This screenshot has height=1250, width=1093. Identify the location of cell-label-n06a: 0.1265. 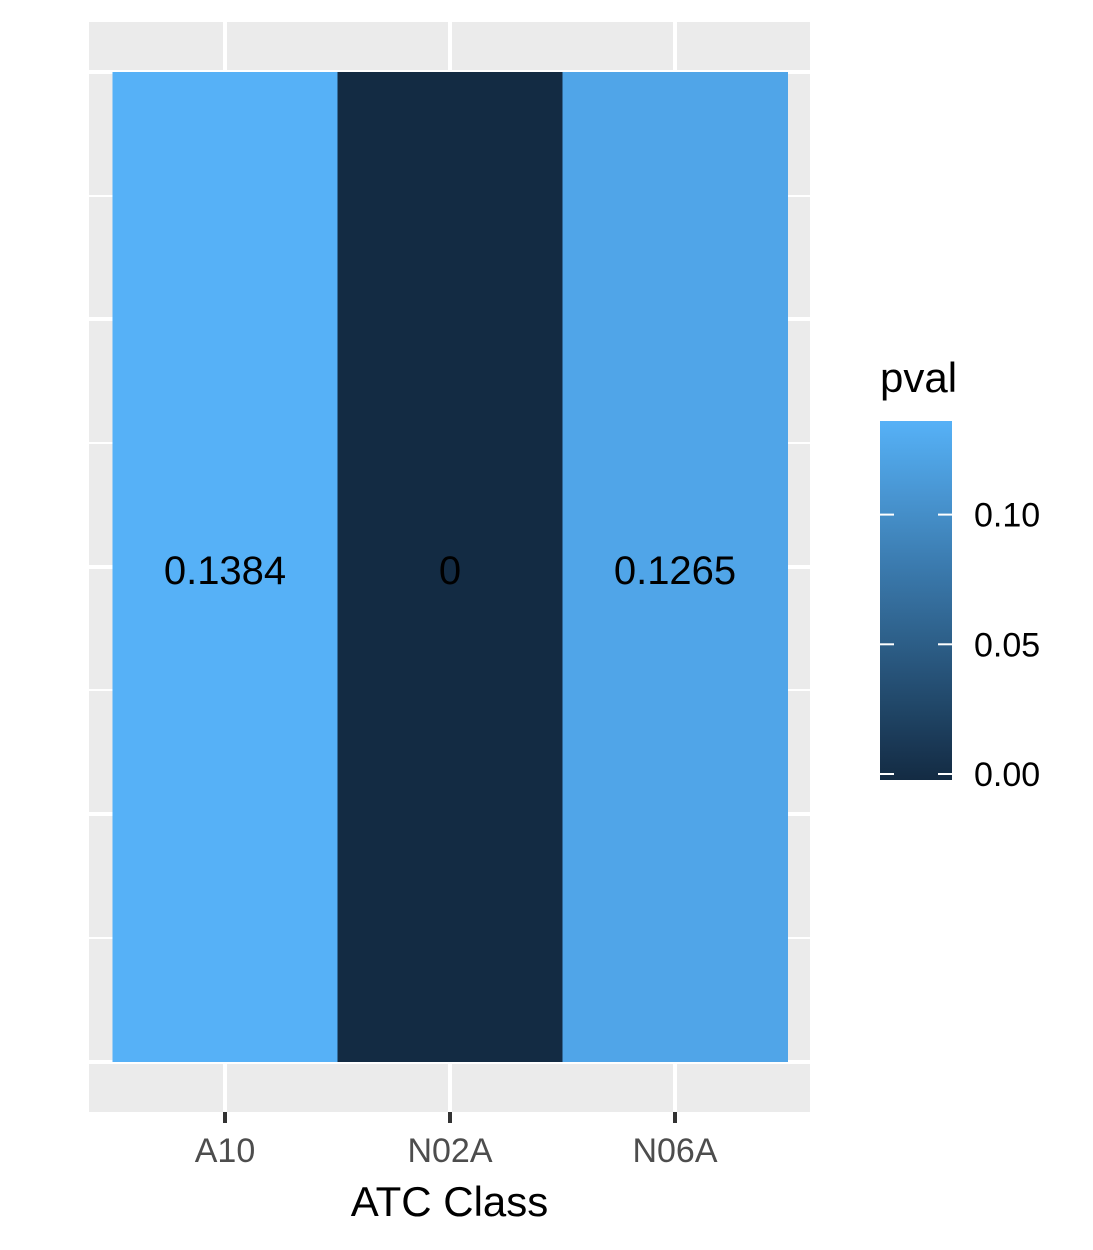
(675, 571).